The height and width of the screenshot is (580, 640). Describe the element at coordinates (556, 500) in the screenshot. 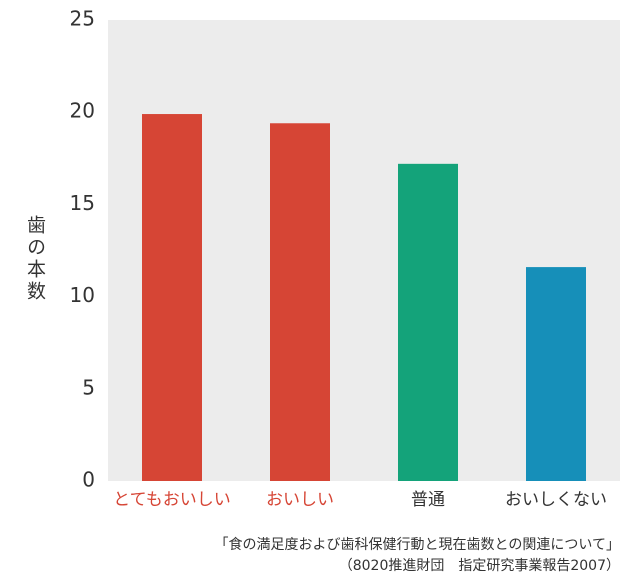

I see `x-tick-label: おいしくない` at that location.